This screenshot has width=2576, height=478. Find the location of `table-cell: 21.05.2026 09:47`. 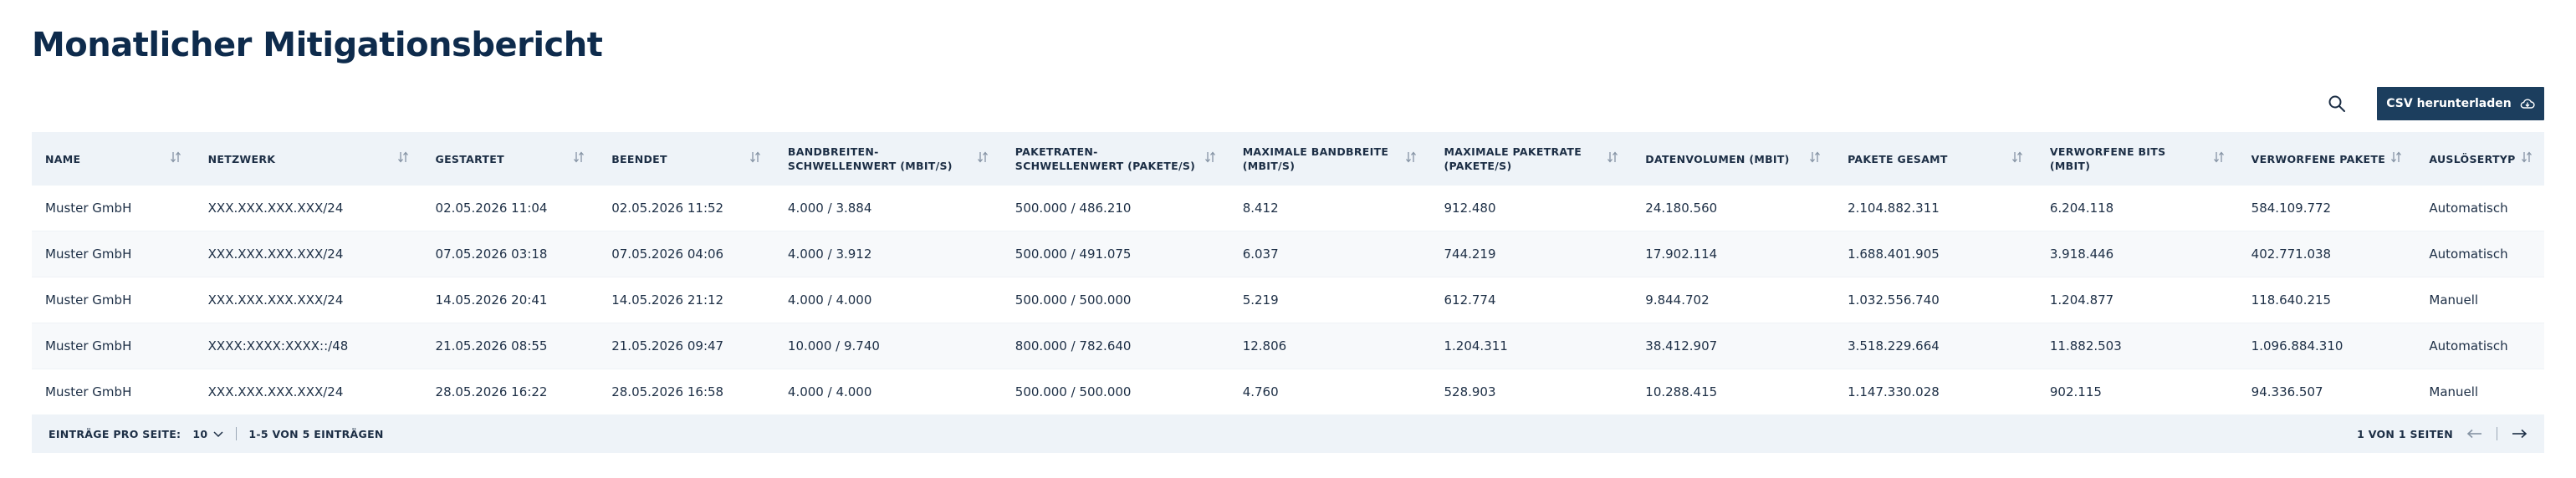

table-cell: 21.05.2026 09:47 is located at coordinates (686, 346).